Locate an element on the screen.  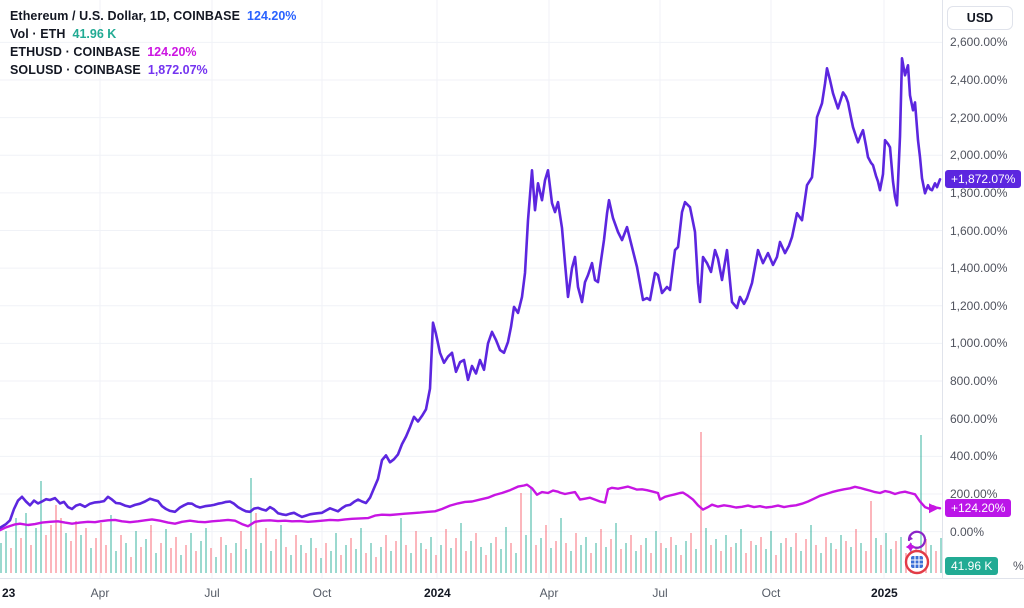
currency-unit-button: USD is located at coordinates (980, 18).